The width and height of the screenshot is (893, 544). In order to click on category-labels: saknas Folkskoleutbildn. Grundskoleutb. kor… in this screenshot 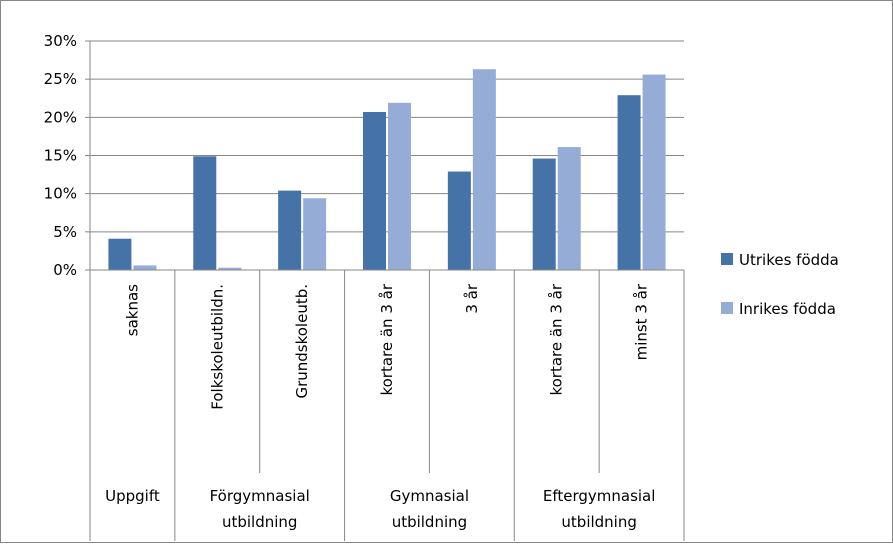, I will do `click(386, 346)`.